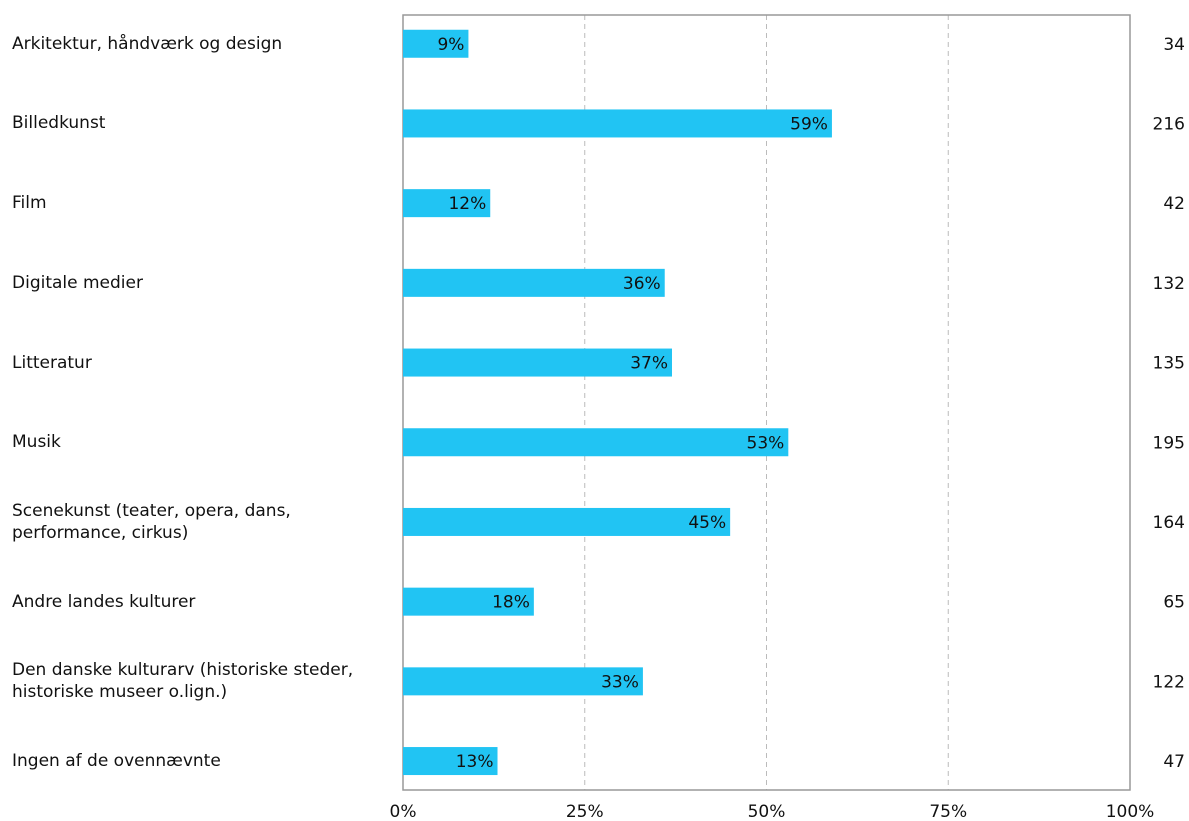 This screenshot has width=1189, height=821. Describe the element at coordinates (1174, 204) in the screenshot. I see `count-label: 42` at that location.